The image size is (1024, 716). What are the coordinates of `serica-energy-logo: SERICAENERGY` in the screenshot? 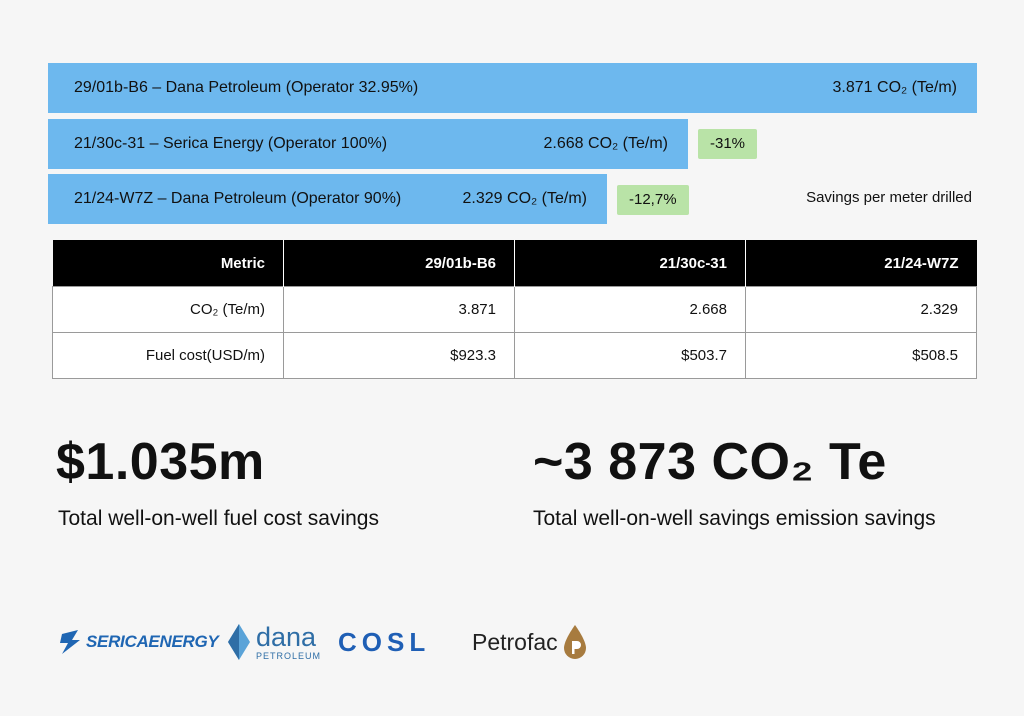 It's located at (138, 642).